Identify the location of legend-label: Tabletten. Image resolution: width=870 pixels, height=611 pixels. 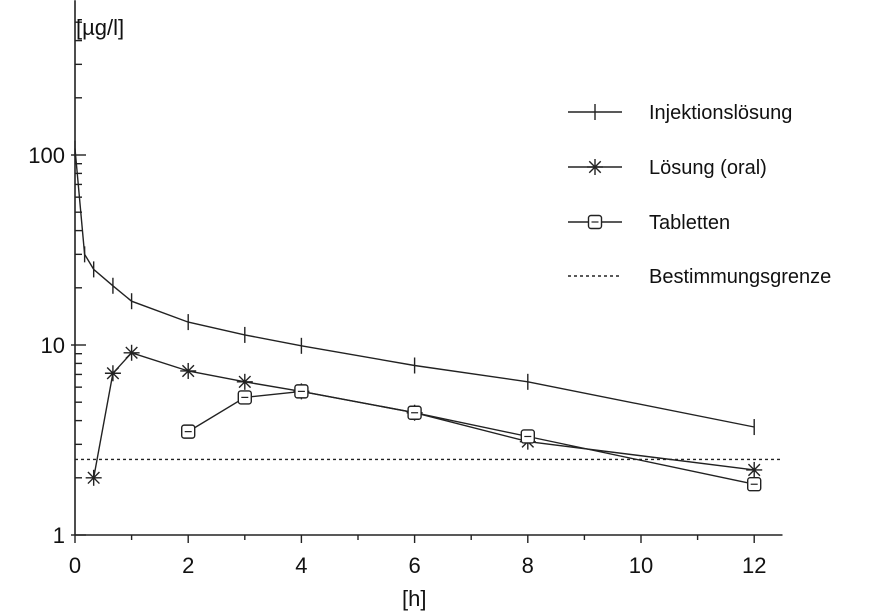
(689, 223).